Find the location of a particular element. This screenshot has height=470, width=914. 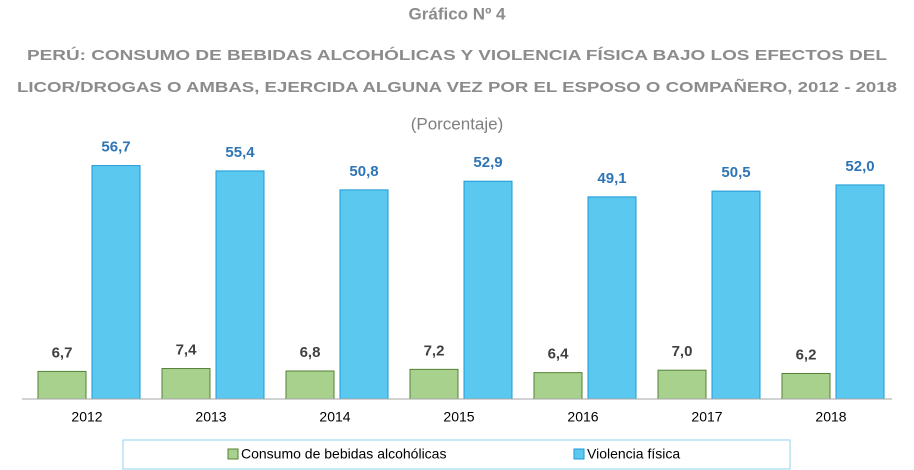

chart-title: Gráfico Nº 4 is located at coordinates (457, 13).